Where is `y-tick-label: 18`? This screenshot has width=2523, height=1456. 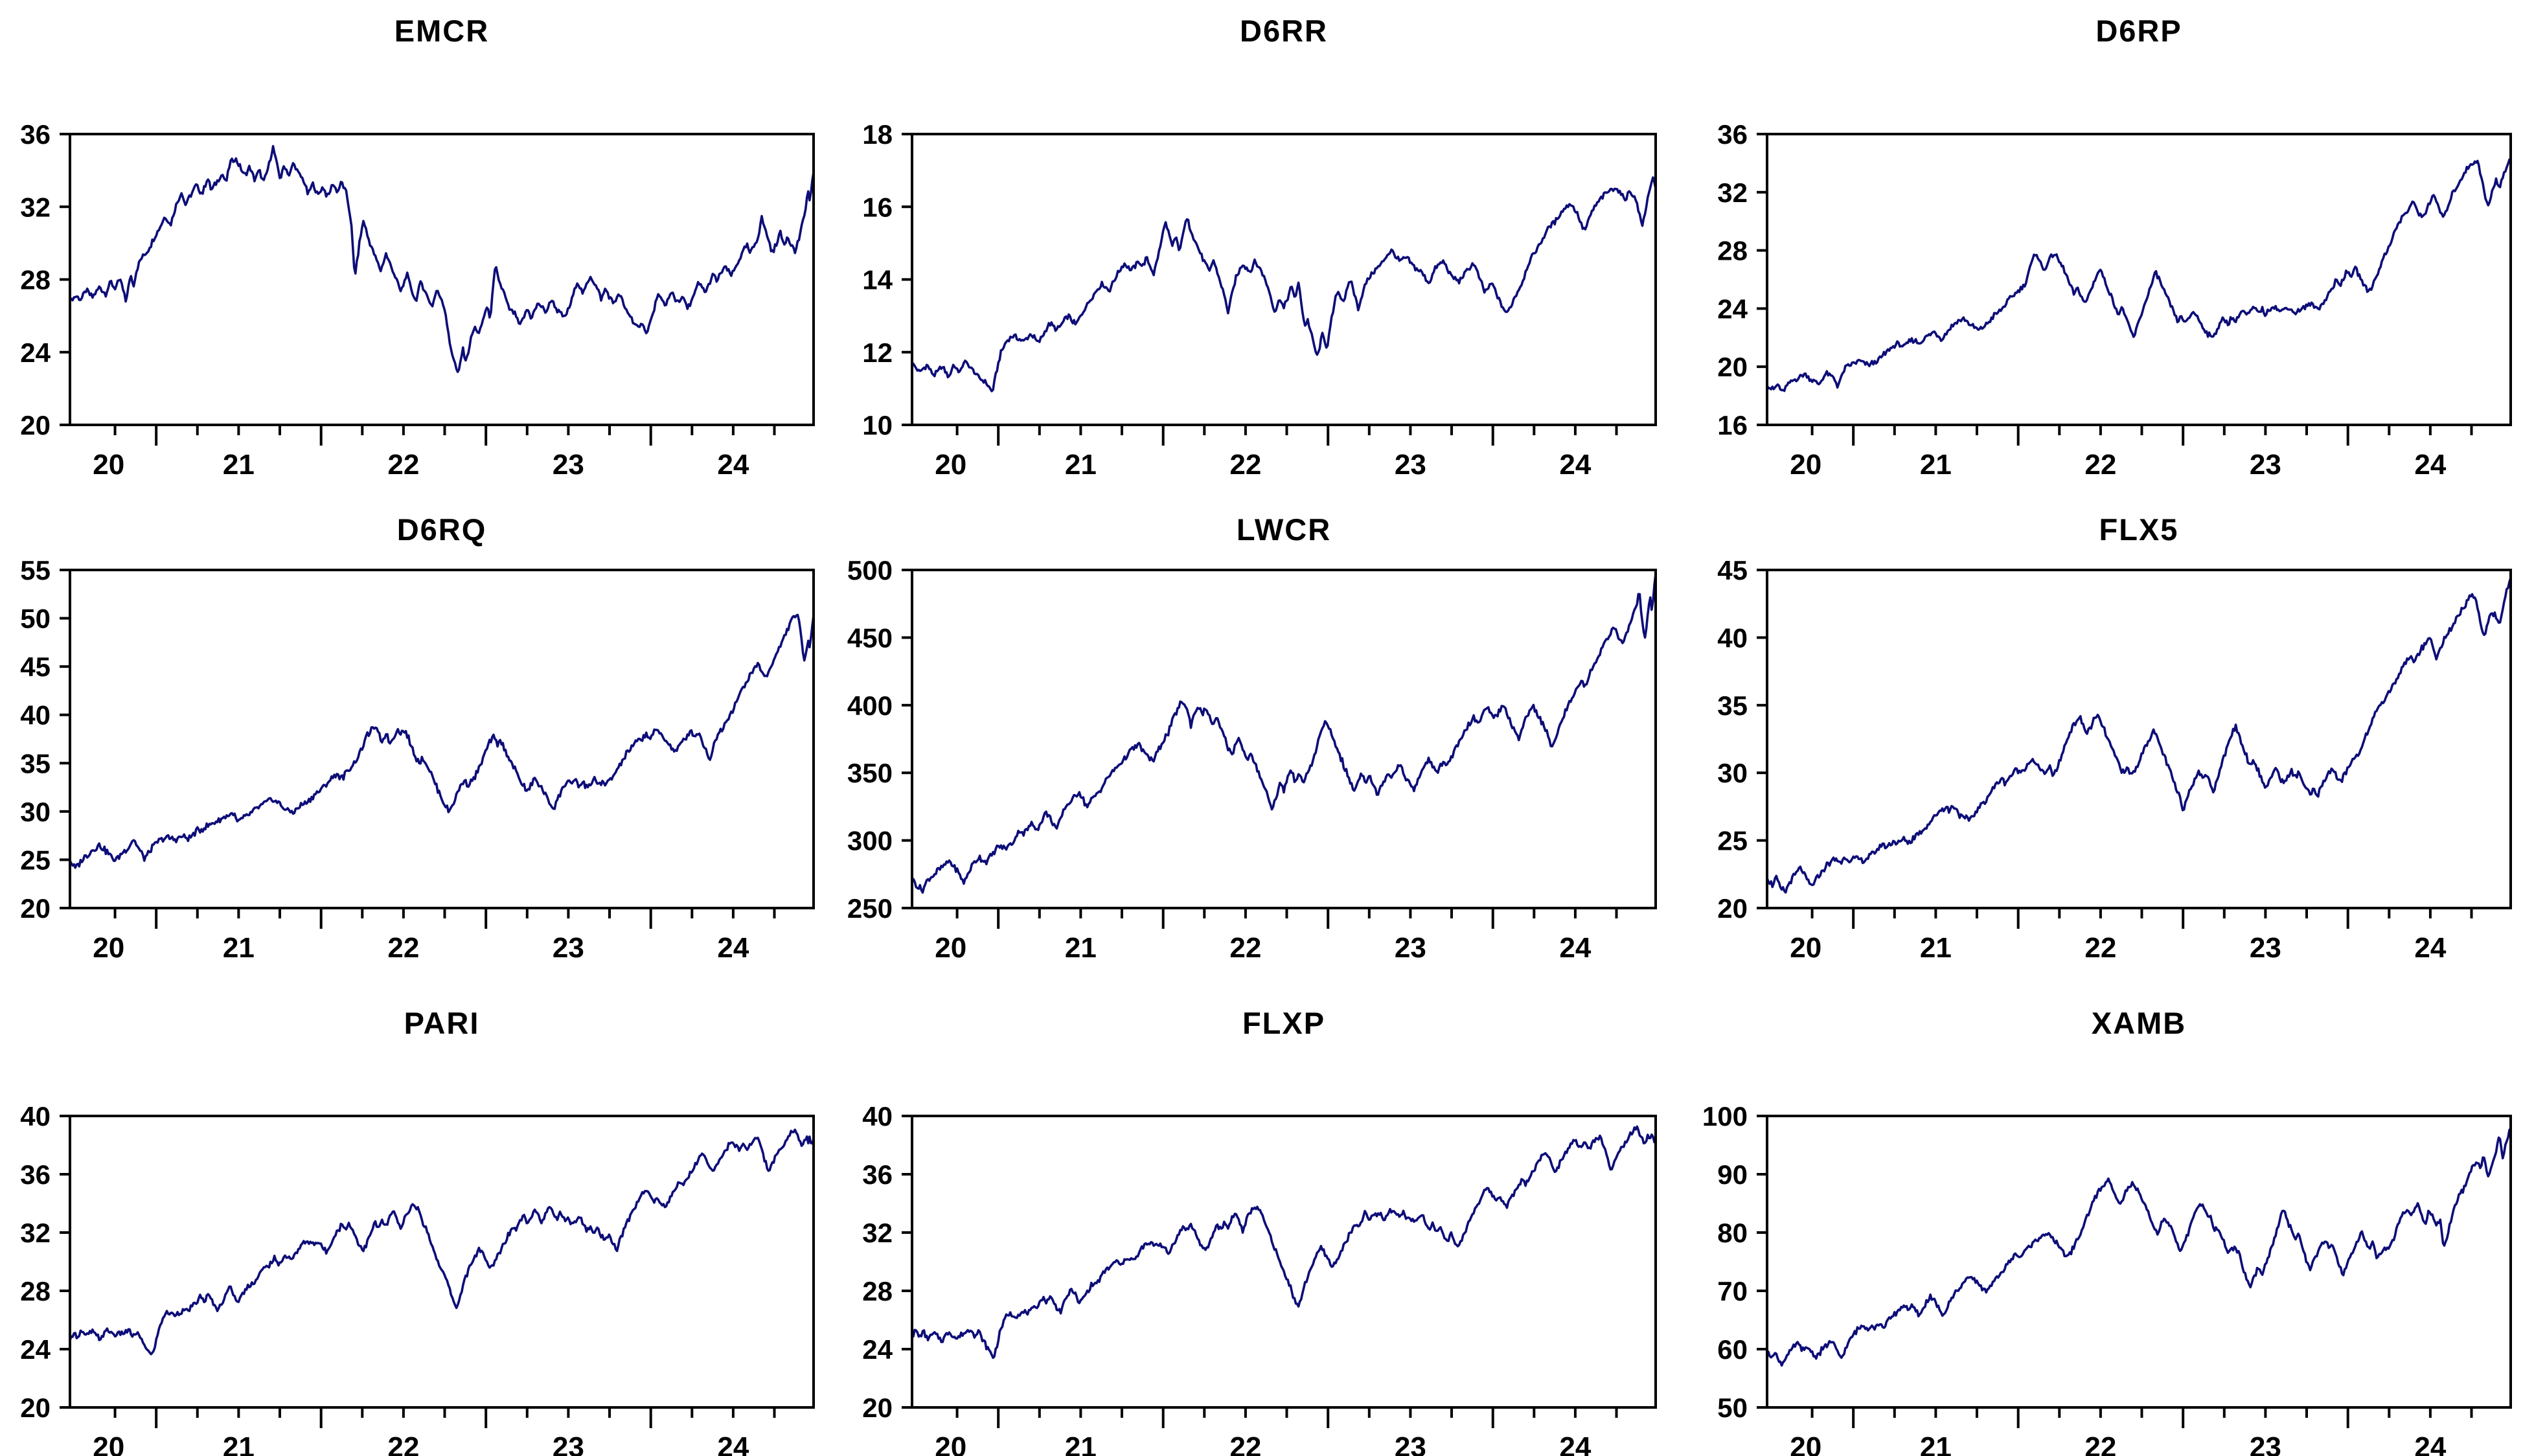 y-tick-label: 18 is located at coordinates (877, 134).